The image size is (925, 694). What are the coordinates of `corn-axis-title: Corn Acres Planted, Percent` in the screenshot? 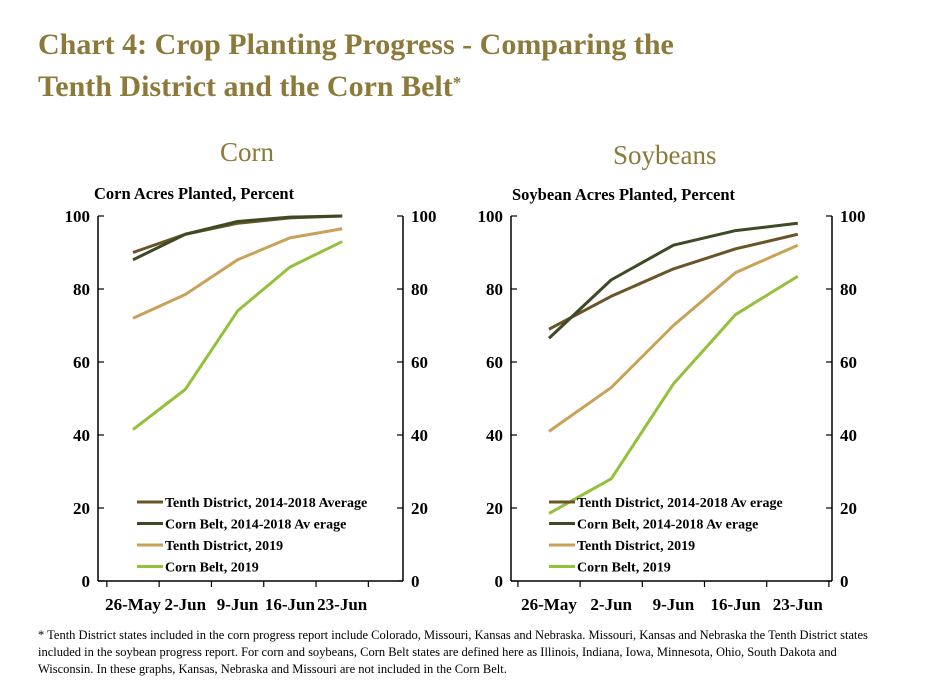 It's located at (194, 193).